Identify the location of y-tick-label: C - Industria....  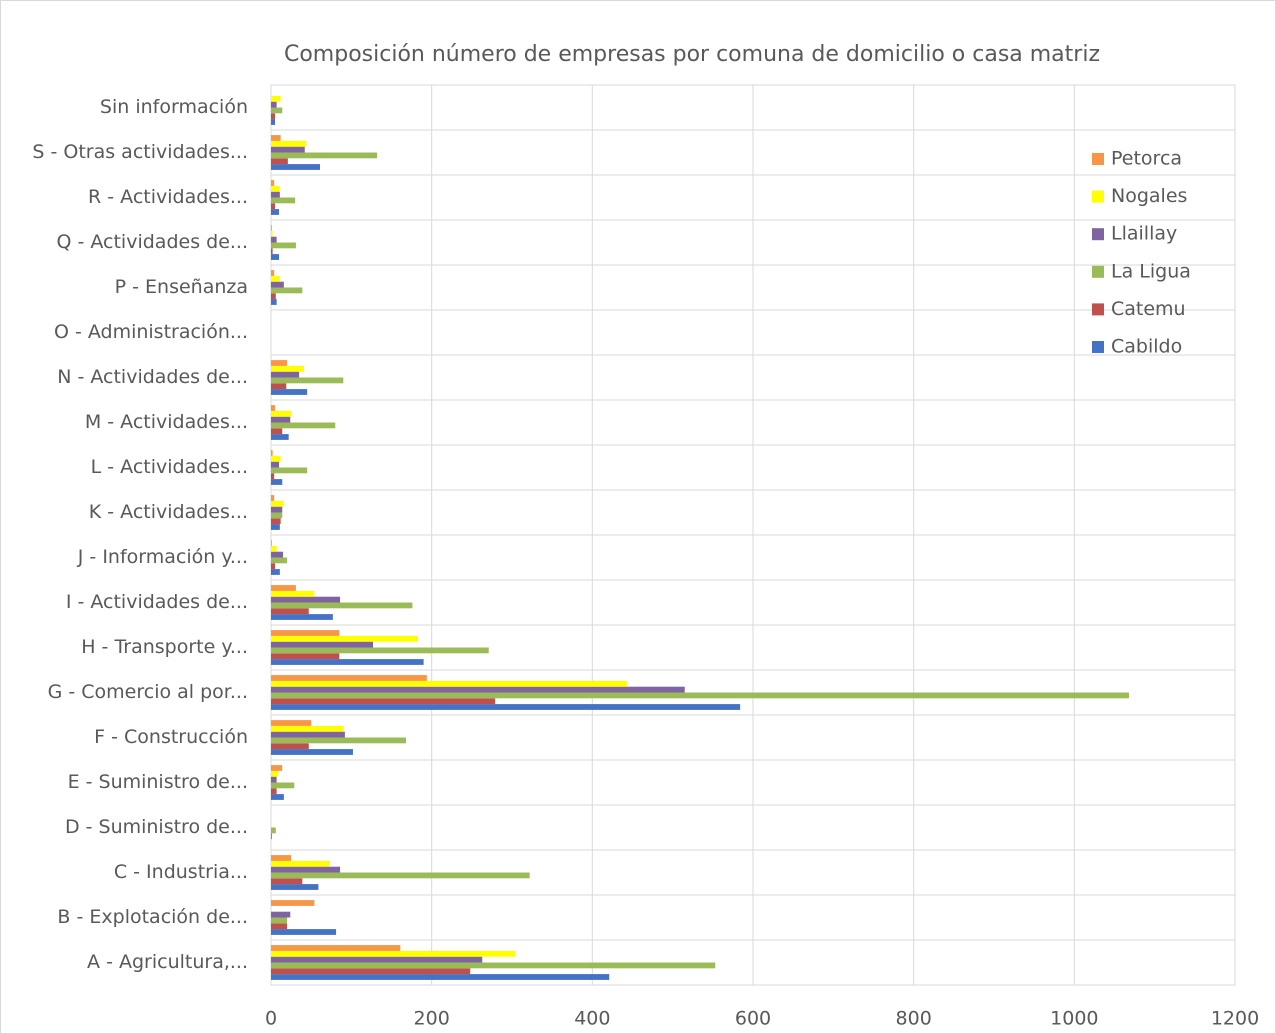
(181, 872).